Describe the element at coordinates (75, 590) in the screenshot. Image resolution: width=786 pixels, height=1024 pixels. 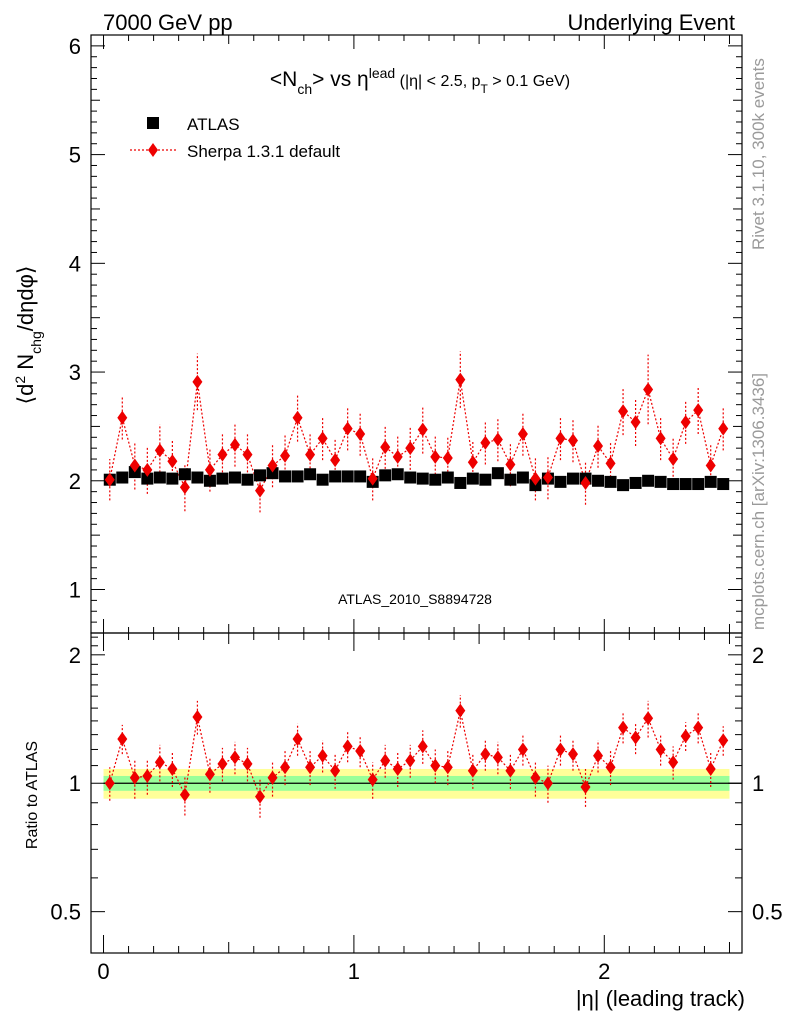
I see `main-ytick-label: 1` at that location.